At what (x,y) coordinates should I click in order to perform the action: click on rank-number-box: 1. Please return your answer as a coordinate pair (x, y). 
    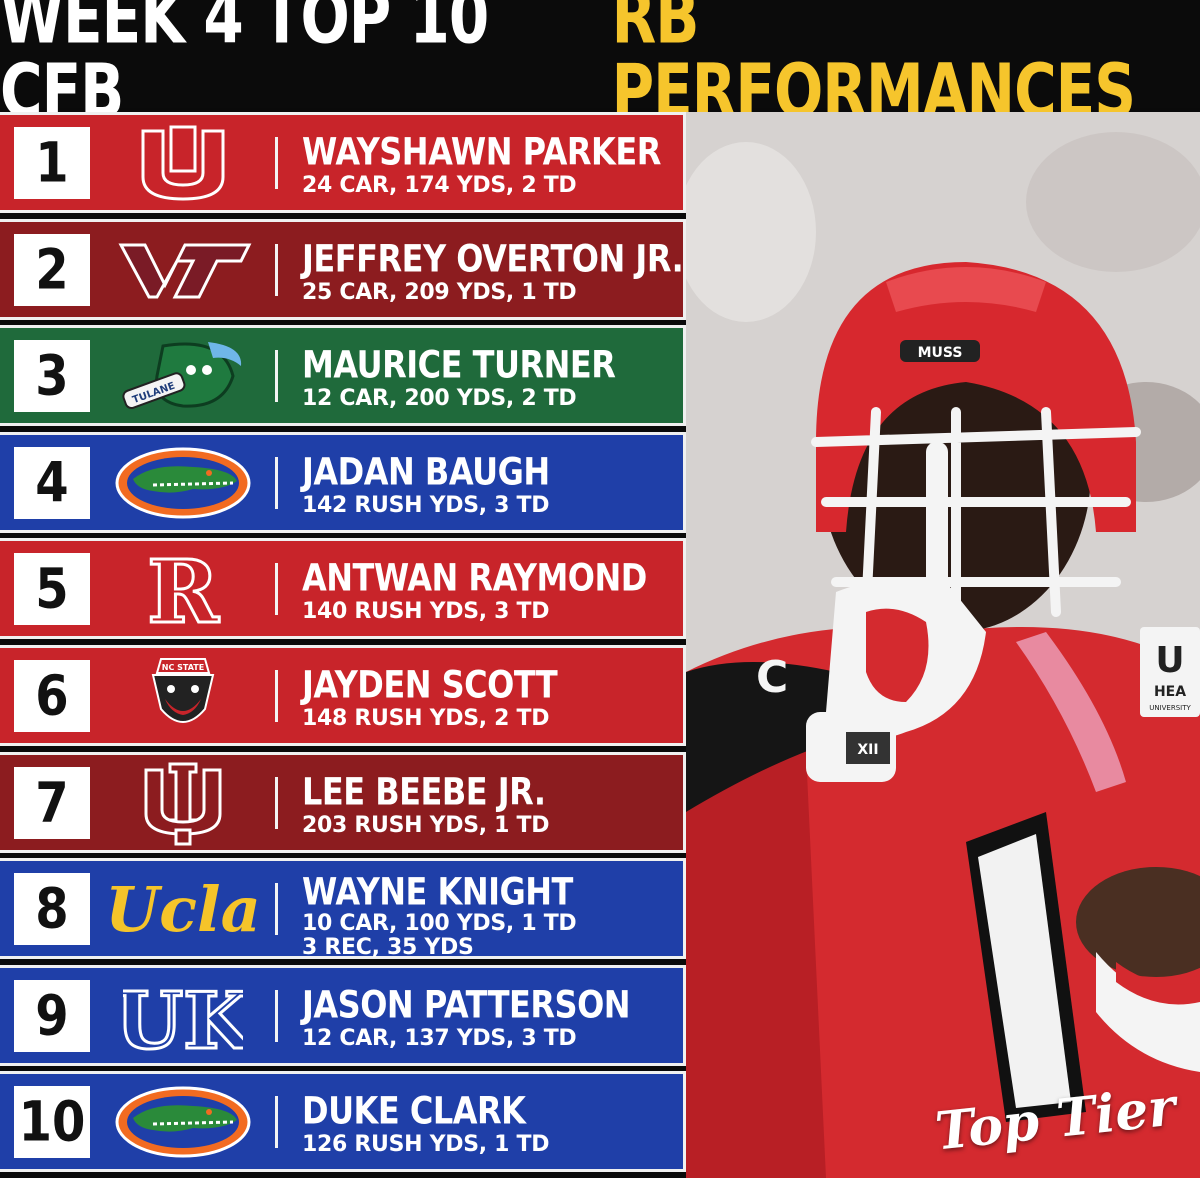
    Looking at the image, I should click on (52, 163).